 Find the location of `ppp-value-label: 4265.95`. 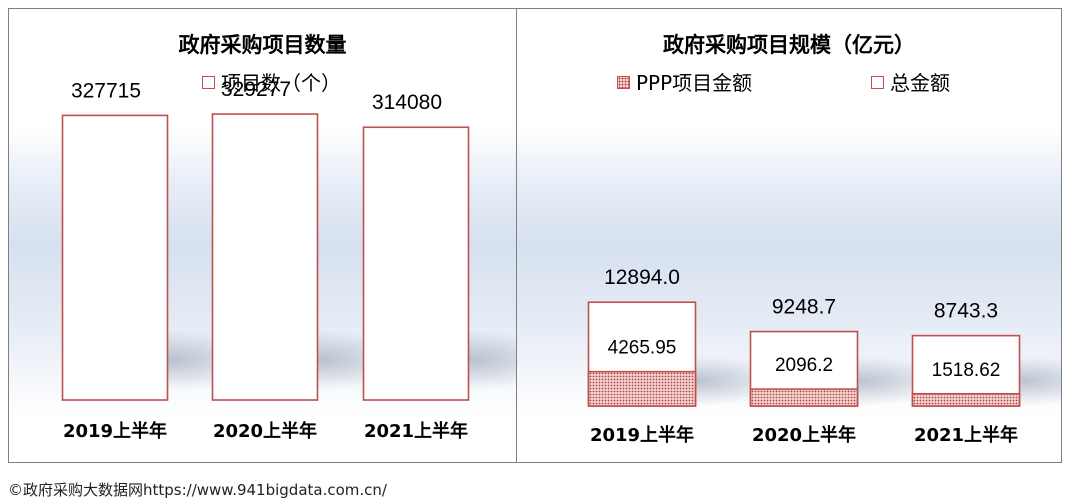

ppp-value-label: 4265.95 is located at coordinates (642, 348).